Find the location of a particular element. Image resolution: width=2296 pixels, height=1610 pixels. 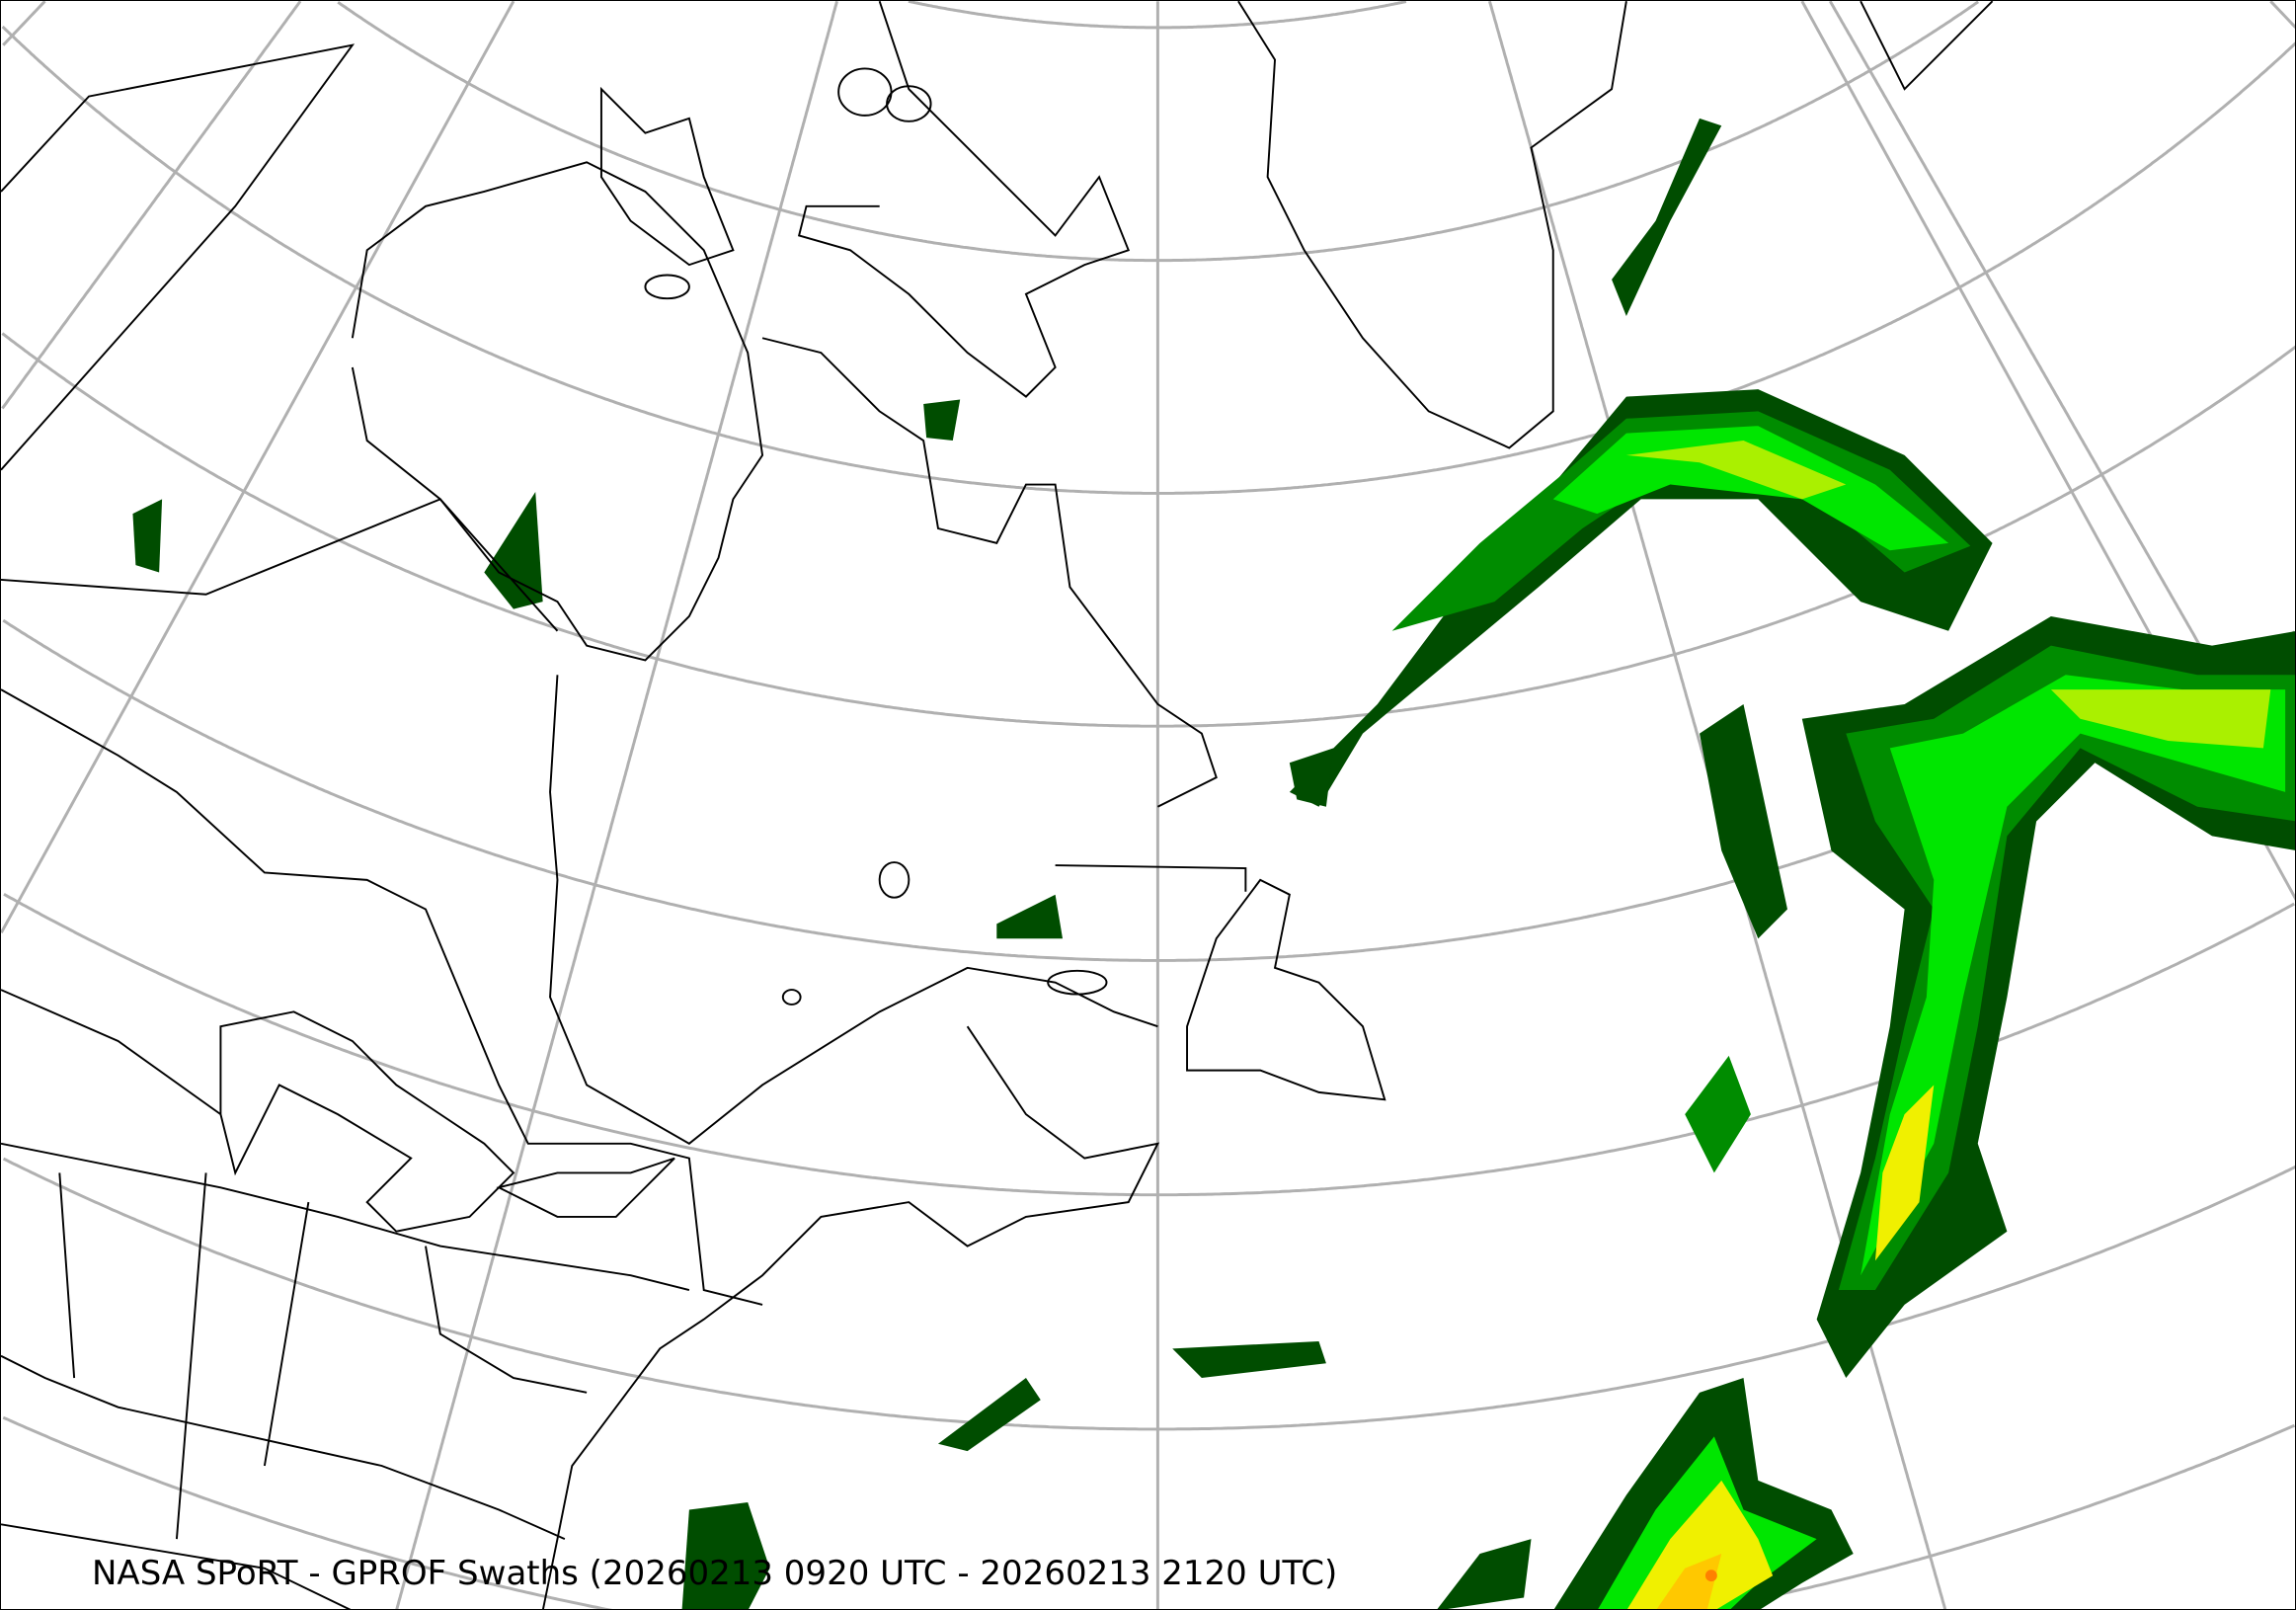

greenland-east-coast is located at coordinates (1927, 46).